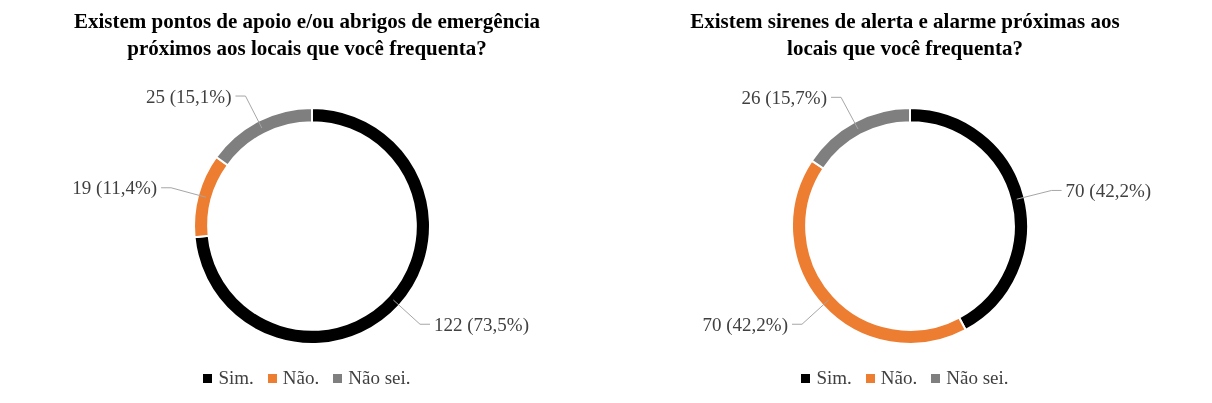  Describe the element at coordinates (481, 324) in the screenshot. I see `data-label: 122 (73,5%)` at that location.